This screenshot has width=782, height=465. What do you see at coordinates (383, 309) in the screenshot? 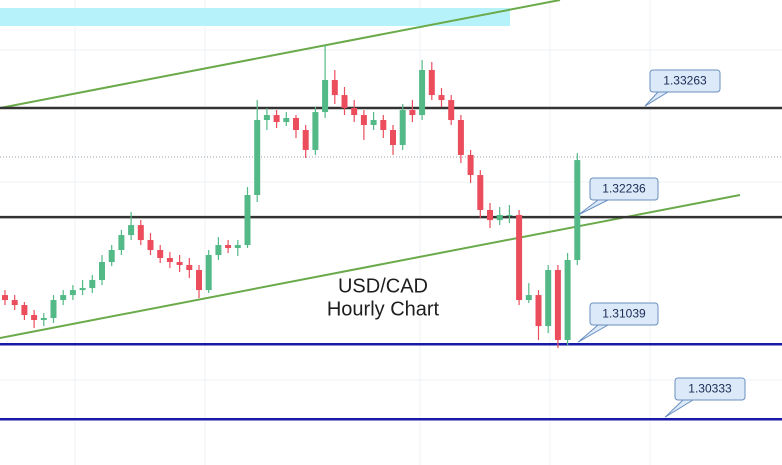
I see `annotation: Hourly Chart` at bounding box center [383, 309].